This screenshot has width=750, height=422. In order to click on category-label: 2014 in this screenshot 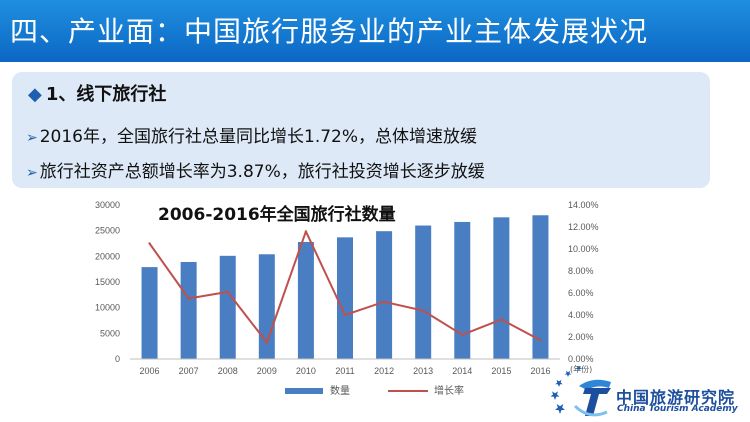, I will do `click(462, 371)`.